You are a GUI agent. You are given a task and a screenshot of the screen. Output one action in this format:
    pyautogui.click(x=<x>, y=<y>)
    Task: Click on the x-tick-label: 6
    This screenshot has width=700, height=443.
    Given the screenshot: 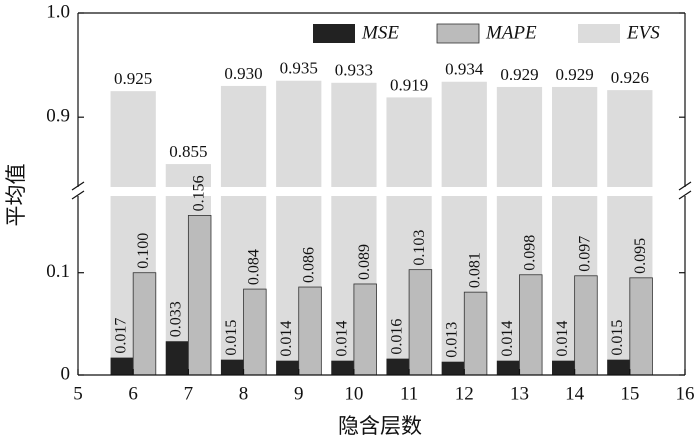 What is the action you would take?
    pyautogui.click(x=133, y=393)
    